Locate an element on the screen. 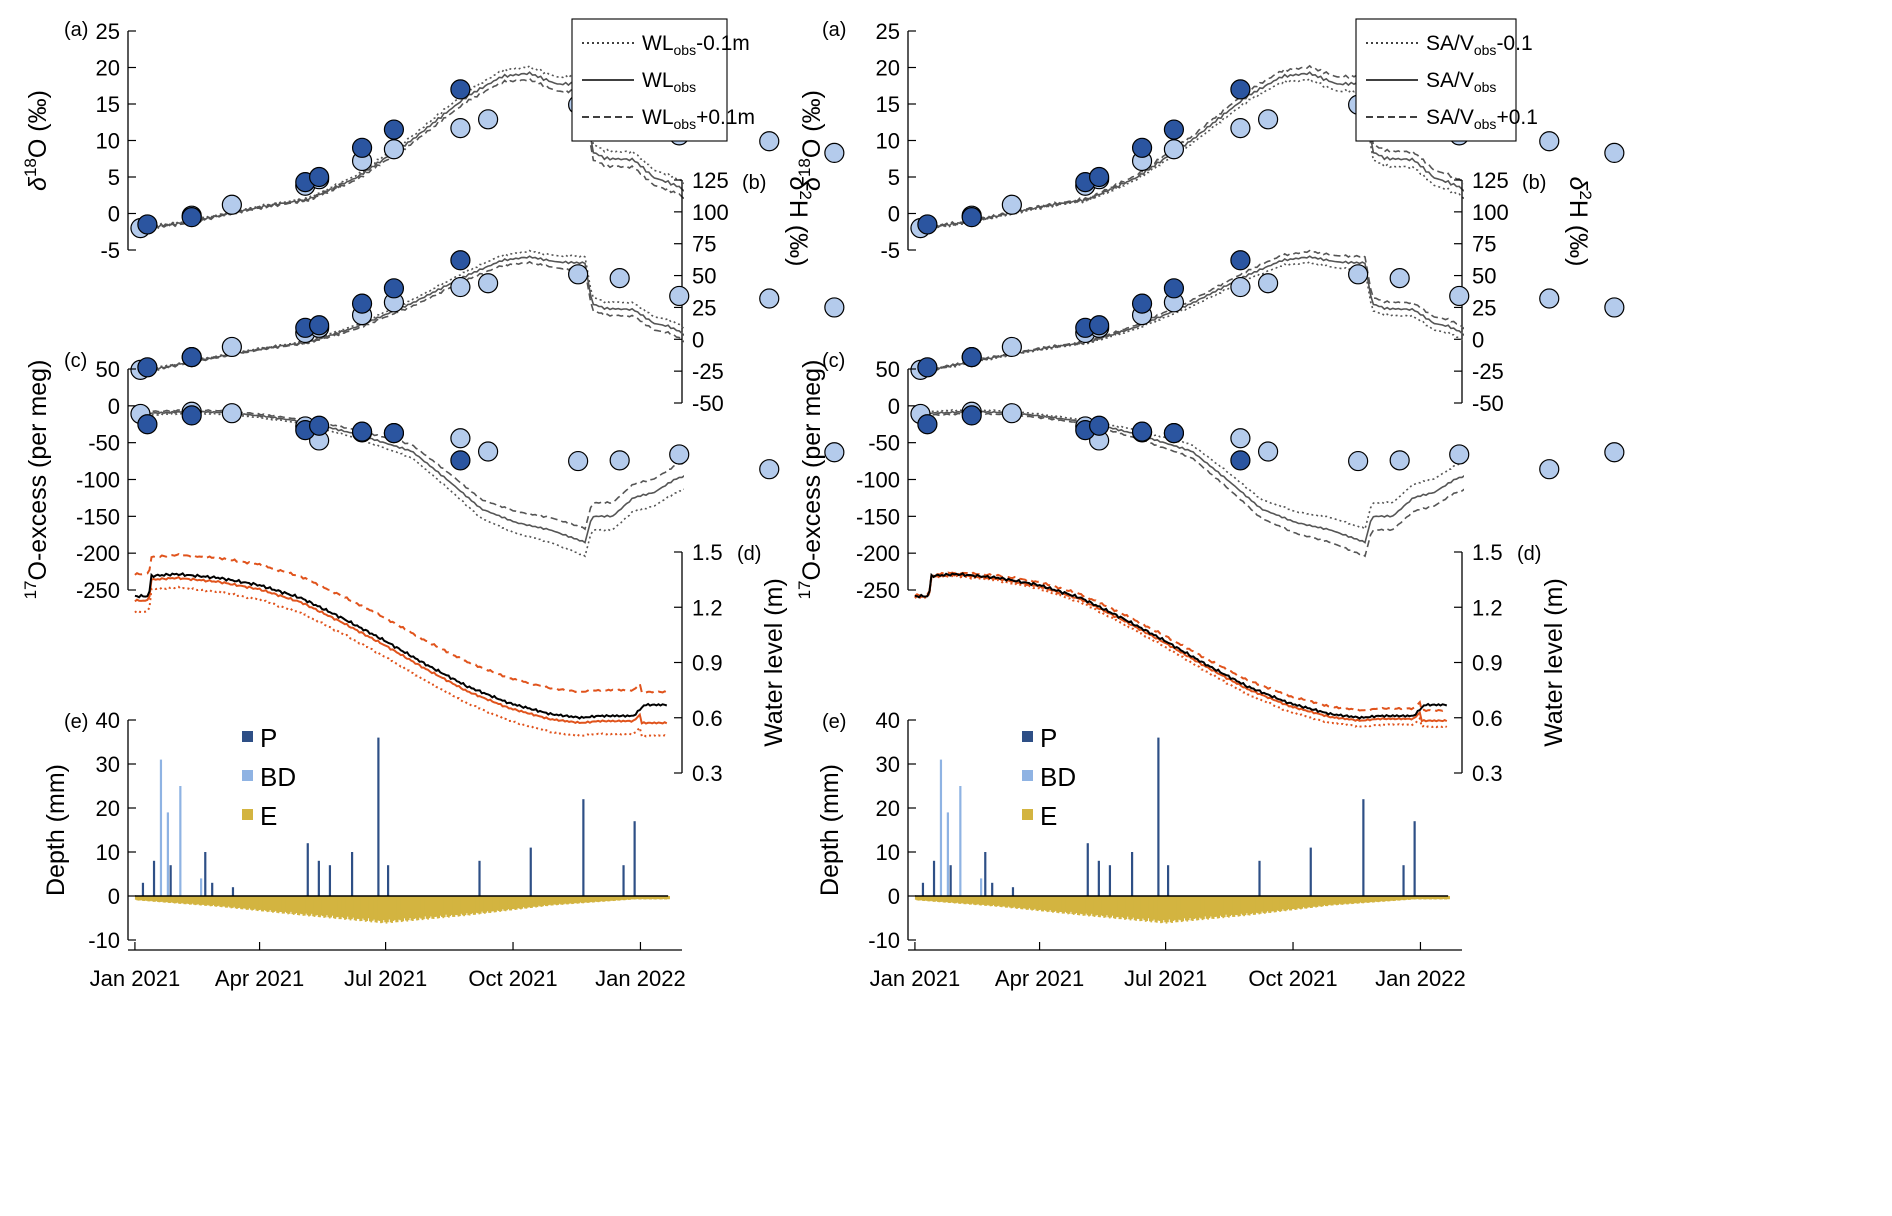 The height and width of the screenshot is (1216, 1892). legend-main: WL is located at coordinates (658, 43).